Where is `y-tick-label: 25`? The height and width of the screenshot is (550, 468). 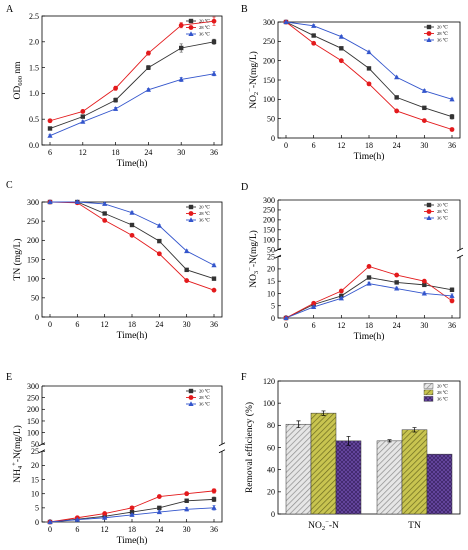
y-tick-label: 25 is located at coordinates (35, 451).